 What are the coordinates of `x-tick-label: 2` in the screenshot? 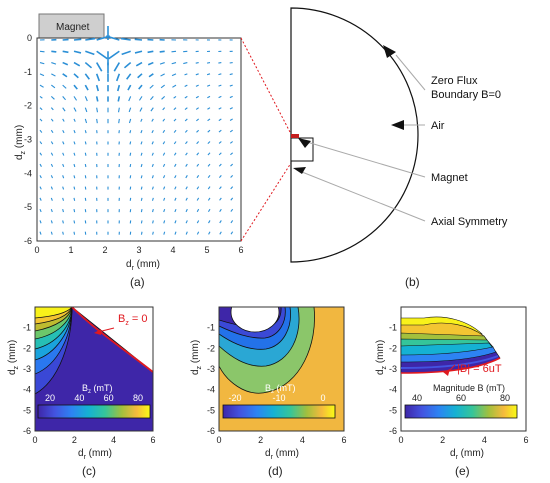 It's located at (104, 250).